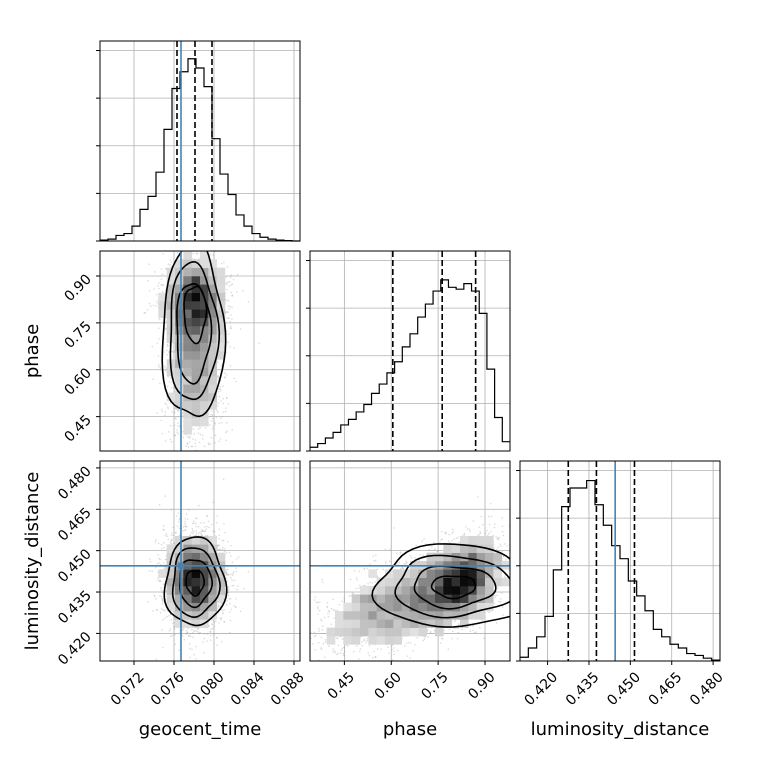  I want to click on axes-frame, so click(200, 351).